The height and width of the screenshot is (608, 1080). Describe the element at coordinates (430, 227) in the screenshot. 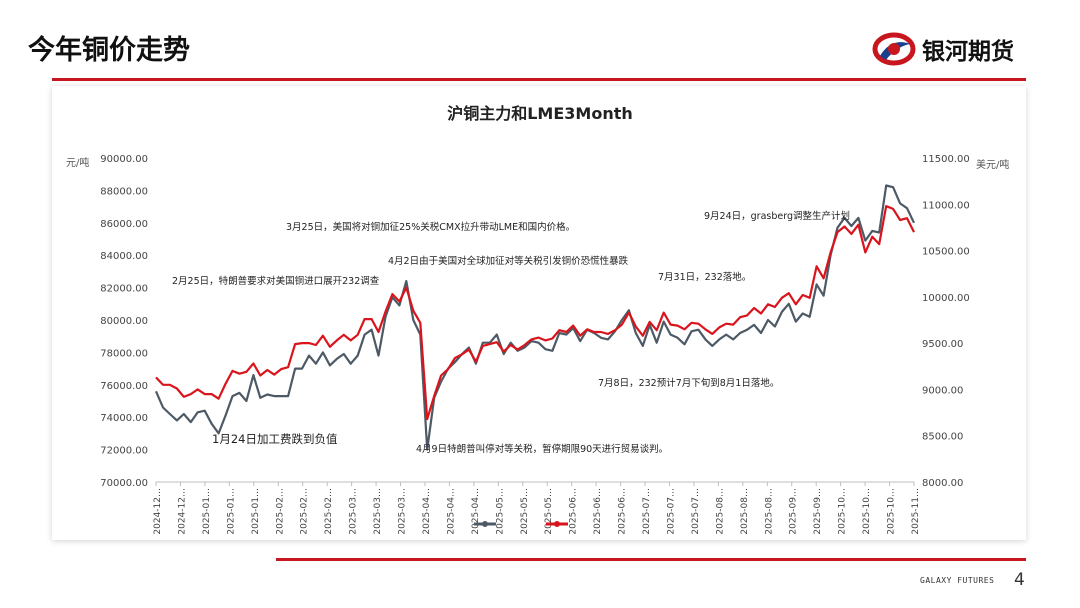

I see `chart-annotation: 3月25日，美国将对铜加征25%关税CMX拉升带动LME和国内价格。` at that location.